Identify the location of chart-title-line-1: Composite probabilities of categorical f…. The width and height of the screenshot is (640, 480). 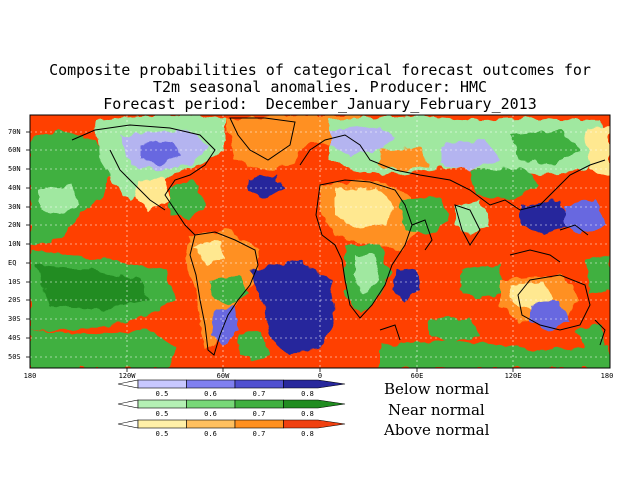
(320, 70).